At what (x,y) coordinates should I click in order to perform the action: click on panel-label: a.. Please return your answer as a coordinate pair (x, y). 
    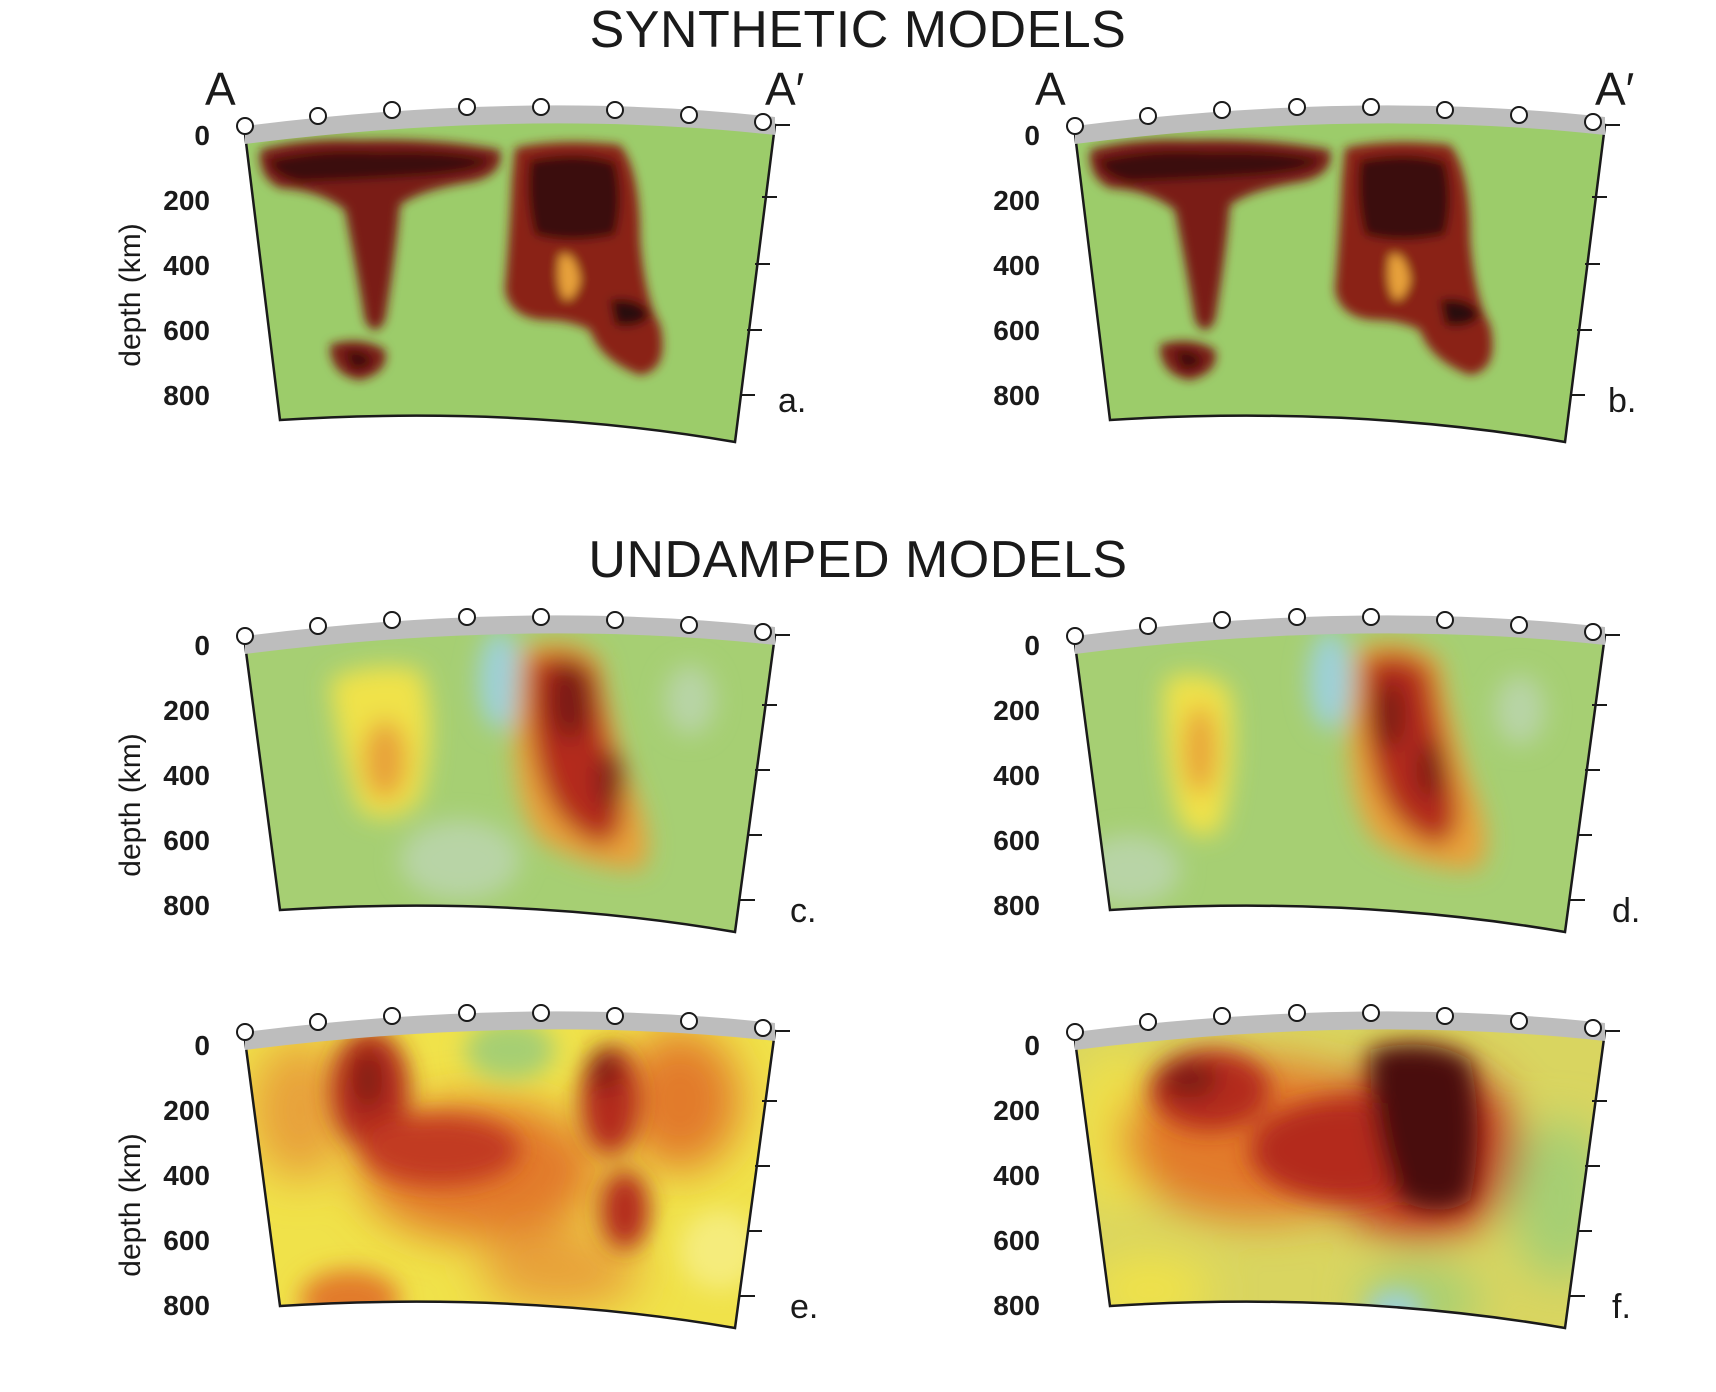
    Looking at the image, I should click on (792, 401).